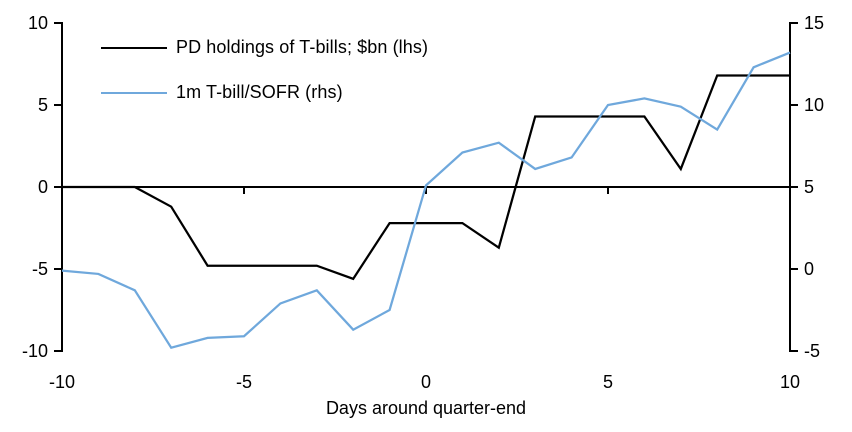 Image resolution: width=852 pixels, height=432 pixels. What do you see at coordinates (35, 351) in the screenshot?
I see `left-axis-tick-label: -10` at bounding box center [35, 351].